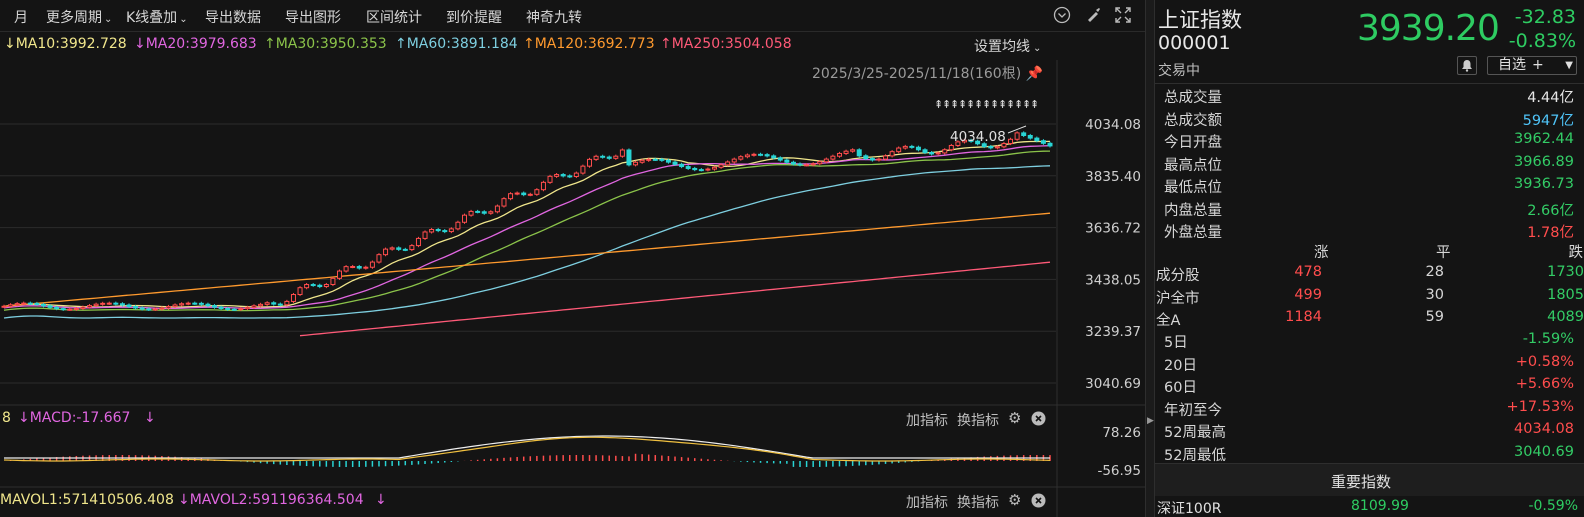 The width and height of the screenshot is (1584, 517). I want to click on stat-label: 外盘总量, so click(1193, 233).